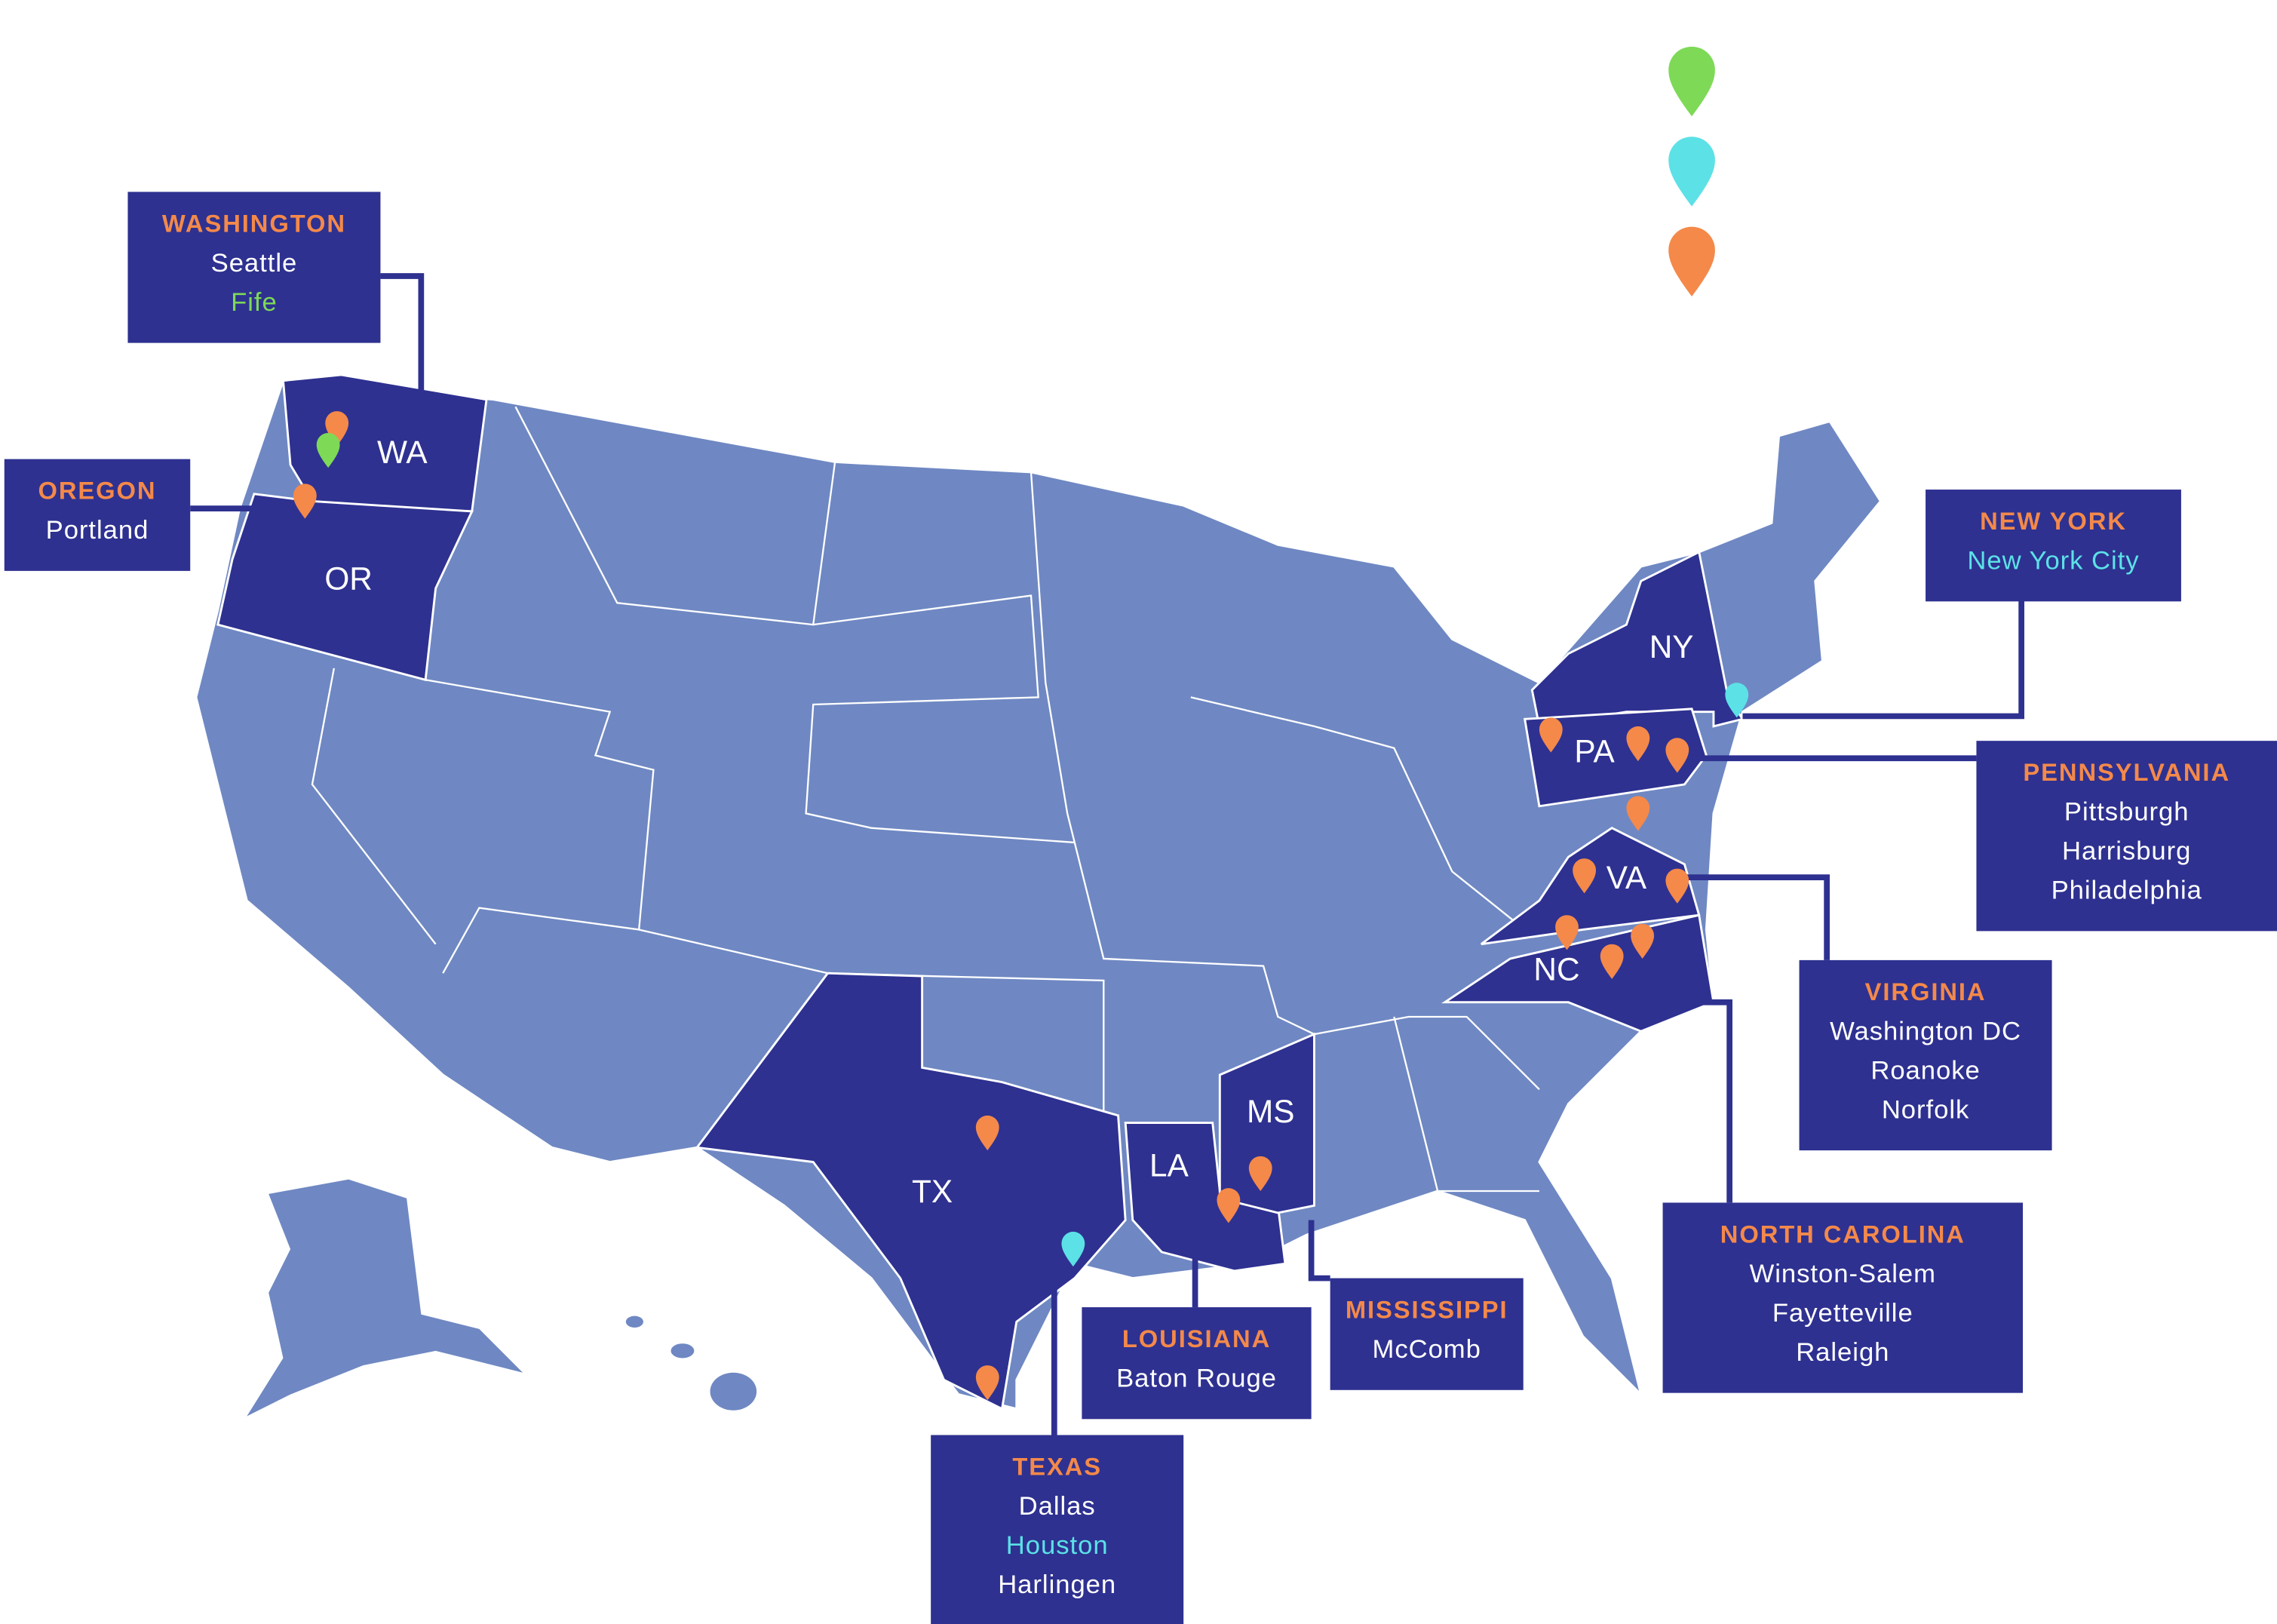  I want to click on callout-city: Philadelphia, so click(2126, 890).